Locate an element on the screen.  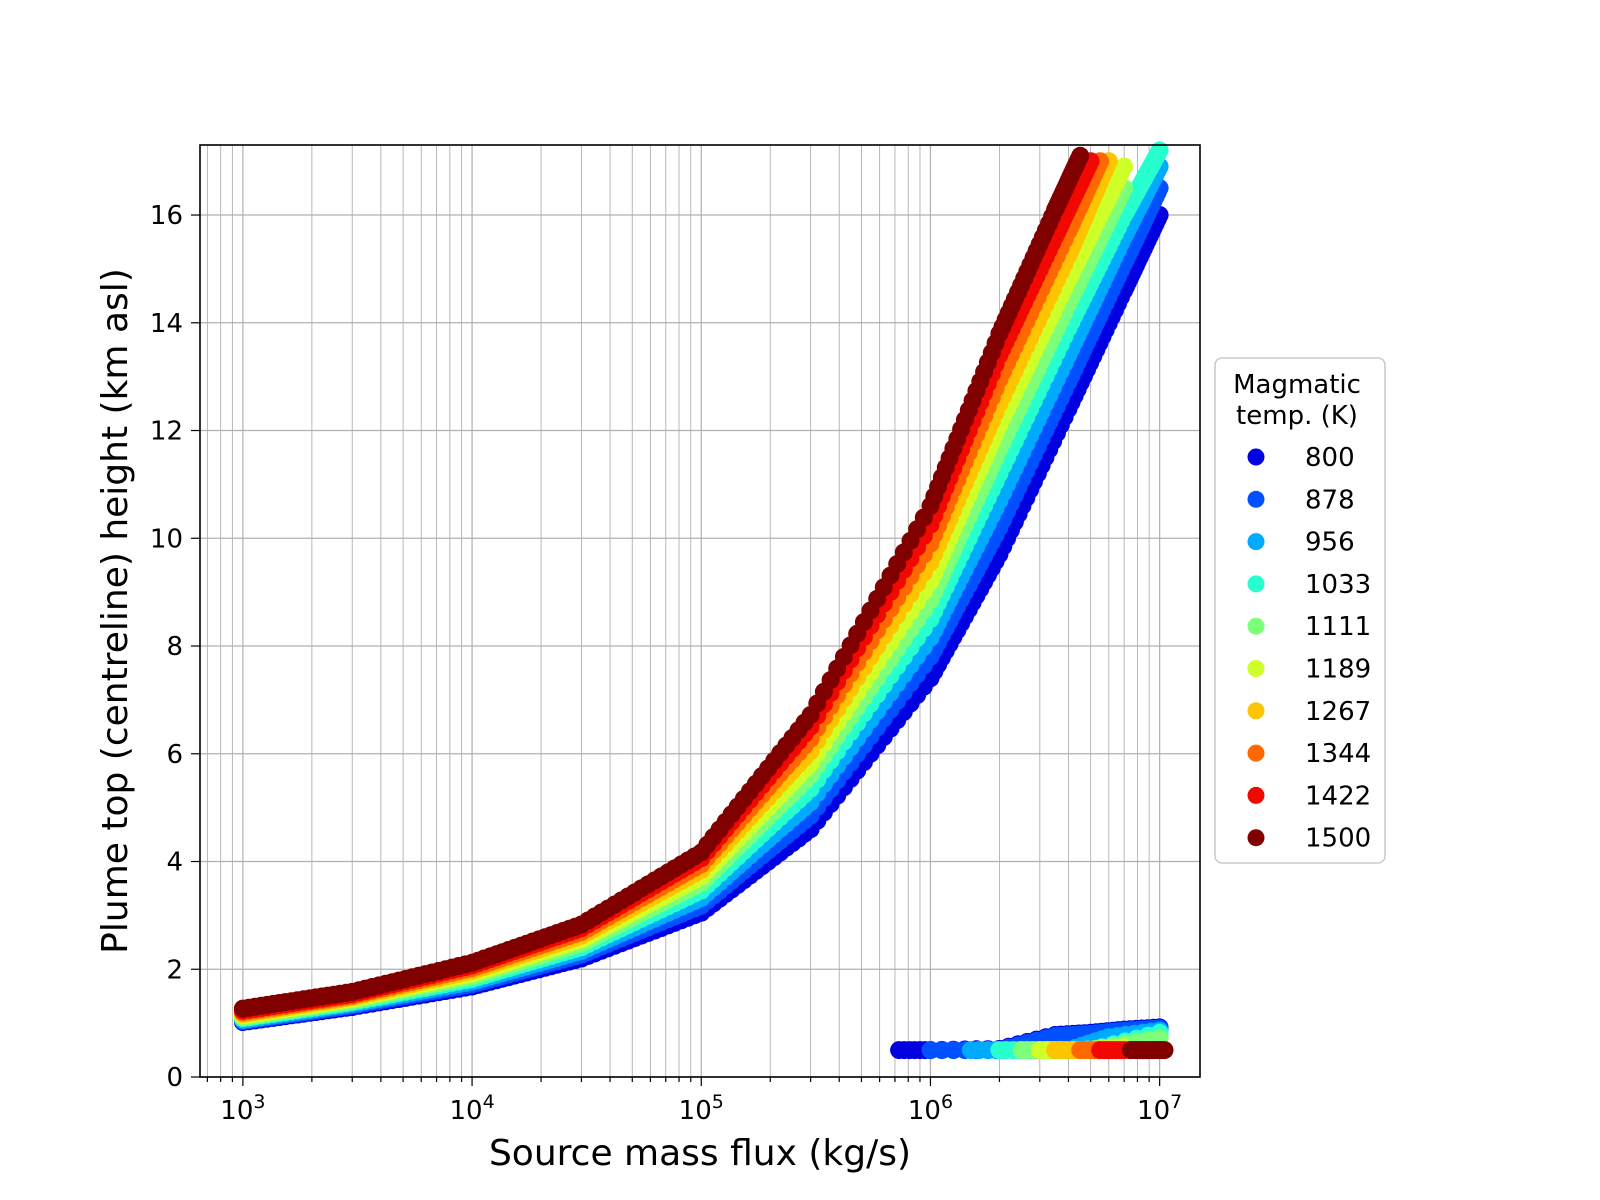
y-axis-label: Plume top (centreline) height (km asl) is located at coordinates (115, 611).